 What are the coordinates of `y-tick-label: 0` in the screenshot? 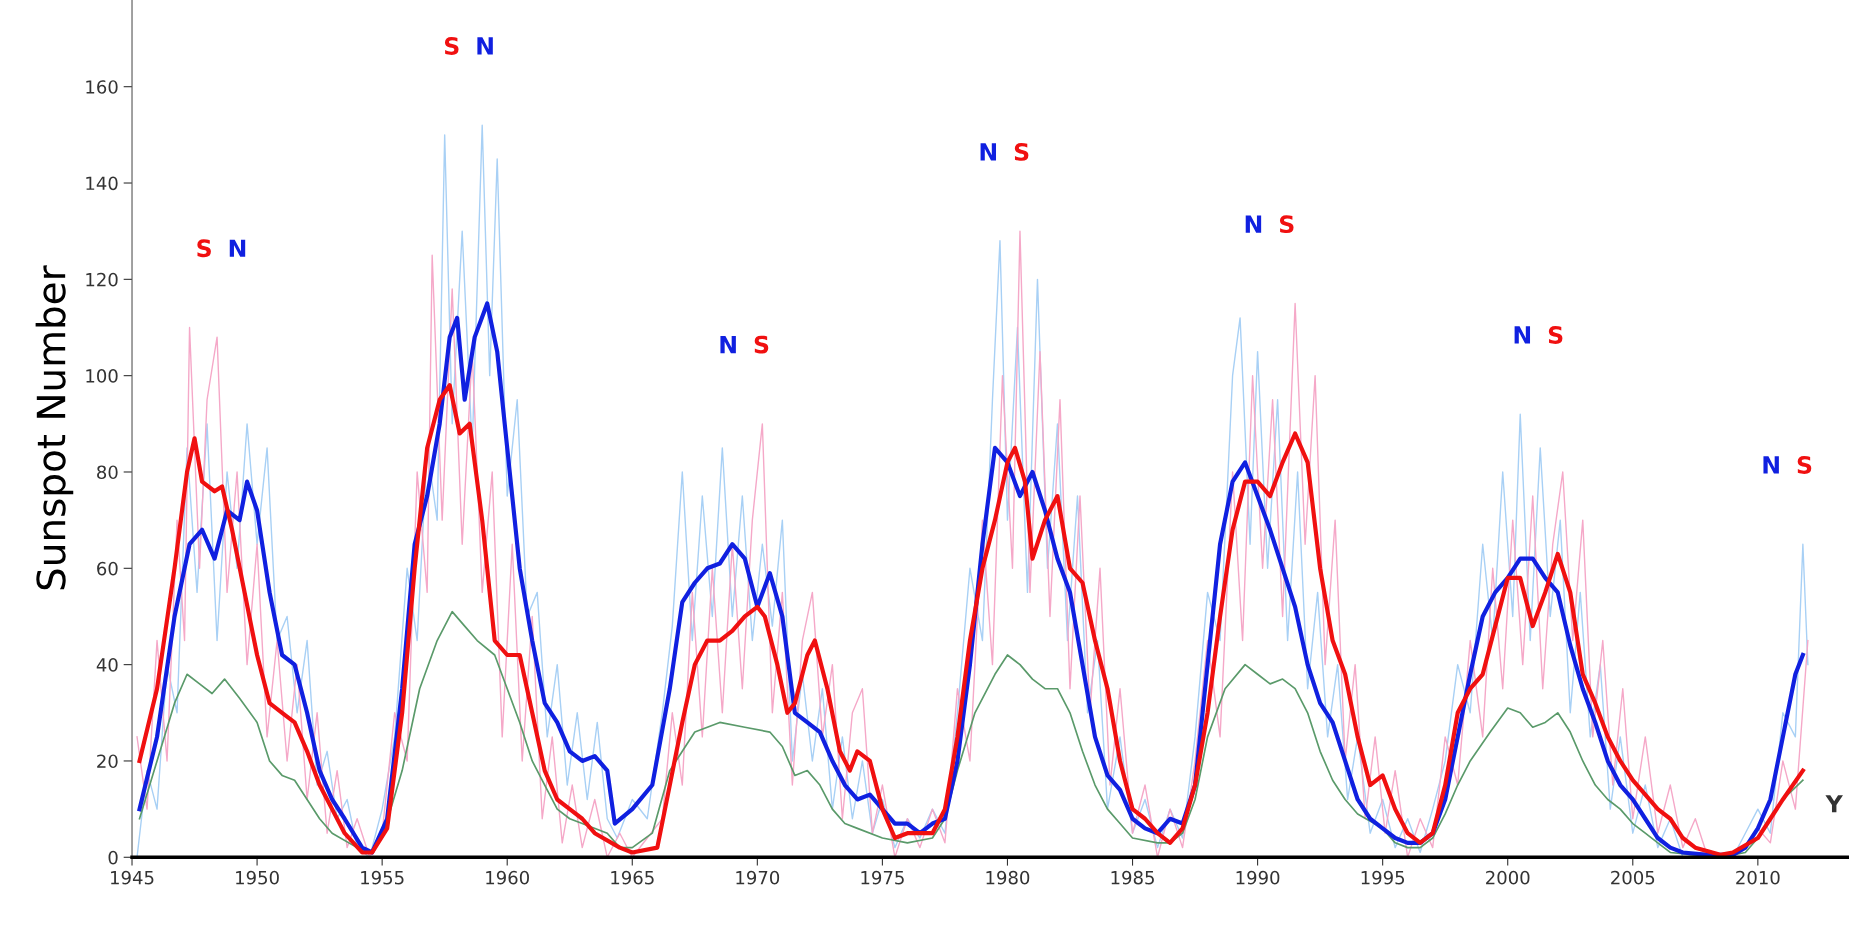 It's located at (113, 857).